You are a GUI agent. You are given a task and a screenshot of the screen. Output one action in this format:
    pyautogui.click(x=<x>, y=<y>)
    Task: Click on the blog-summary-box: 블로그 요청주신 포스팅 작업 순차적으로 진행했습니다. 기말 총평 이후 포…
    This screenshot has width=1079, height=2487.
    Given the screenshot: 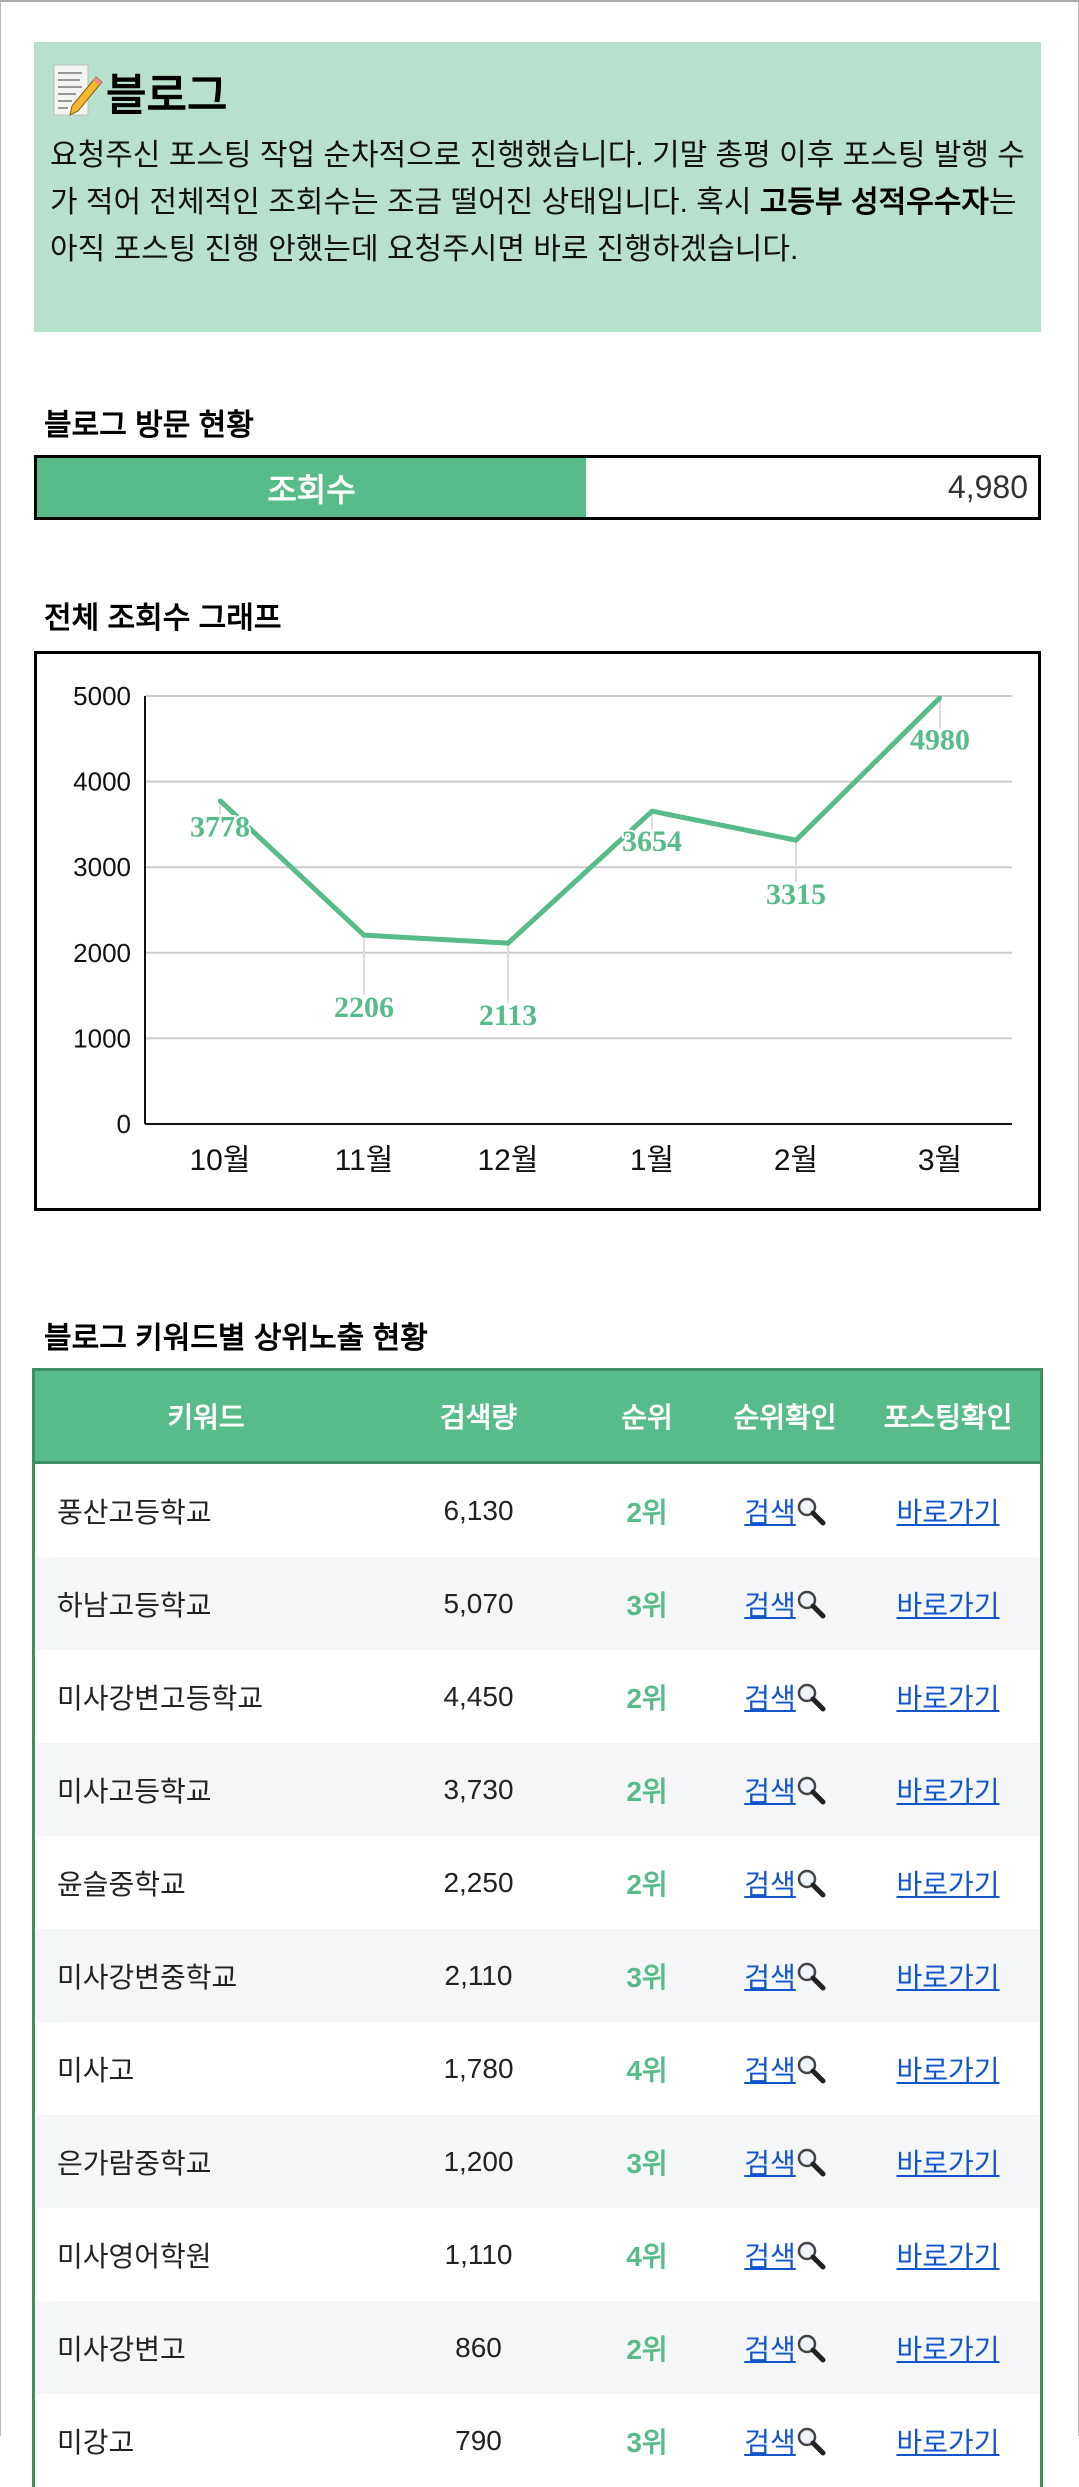 What is the action you would take?
    pyautogui.click(x=537, y=187)
    